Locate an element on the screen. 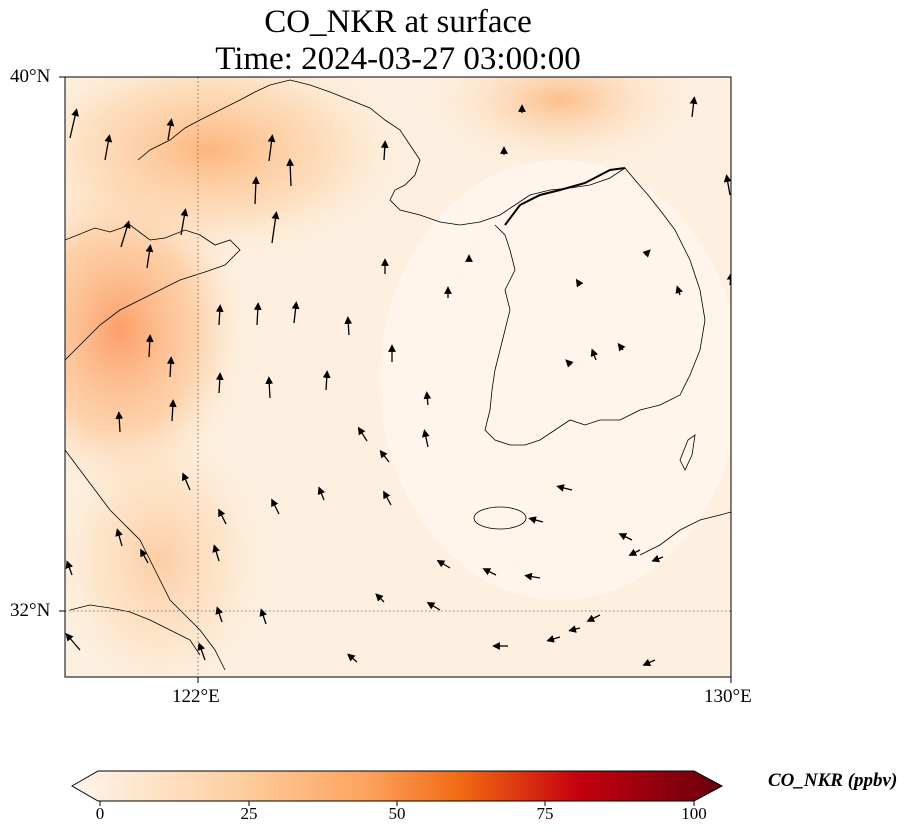 The width and height of the screenshot is (920, 836). lon-label-130e: 130°E is located at coordinates (728, 696).